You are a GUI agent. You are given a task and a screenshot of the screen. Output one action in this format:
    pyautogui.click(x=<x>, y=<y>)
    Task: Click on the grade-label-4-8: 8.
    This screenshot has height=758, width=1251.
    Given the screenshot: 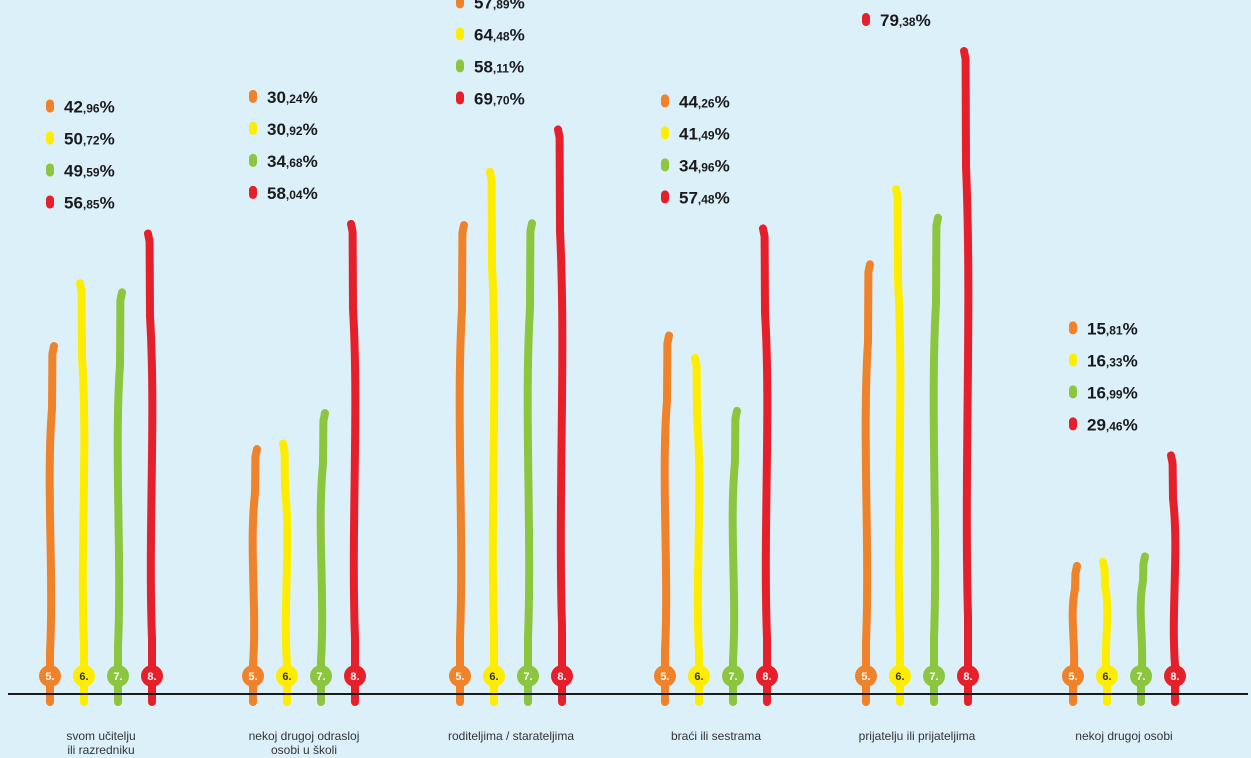 What is the action you would take?
    pyautogui.click(x=766, y=677)
    